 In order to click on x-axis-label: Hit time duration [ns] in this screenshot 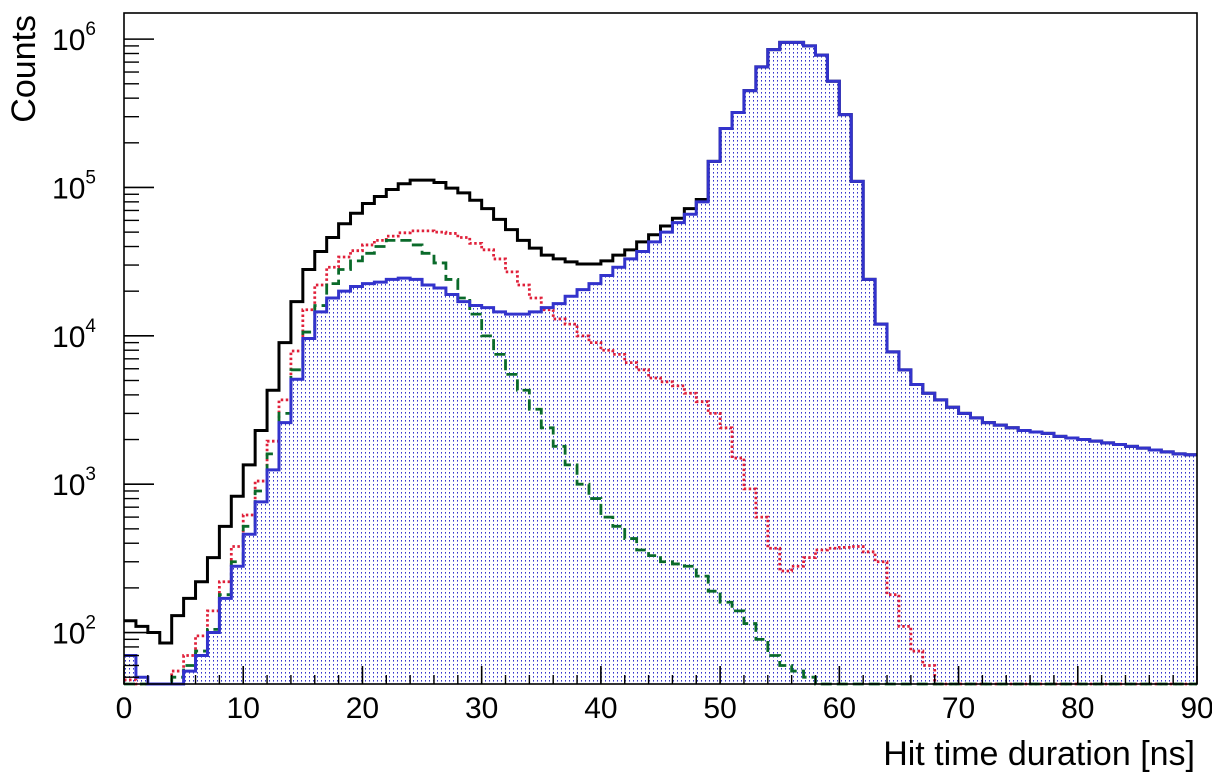, I will do `click(1039, 754)`.